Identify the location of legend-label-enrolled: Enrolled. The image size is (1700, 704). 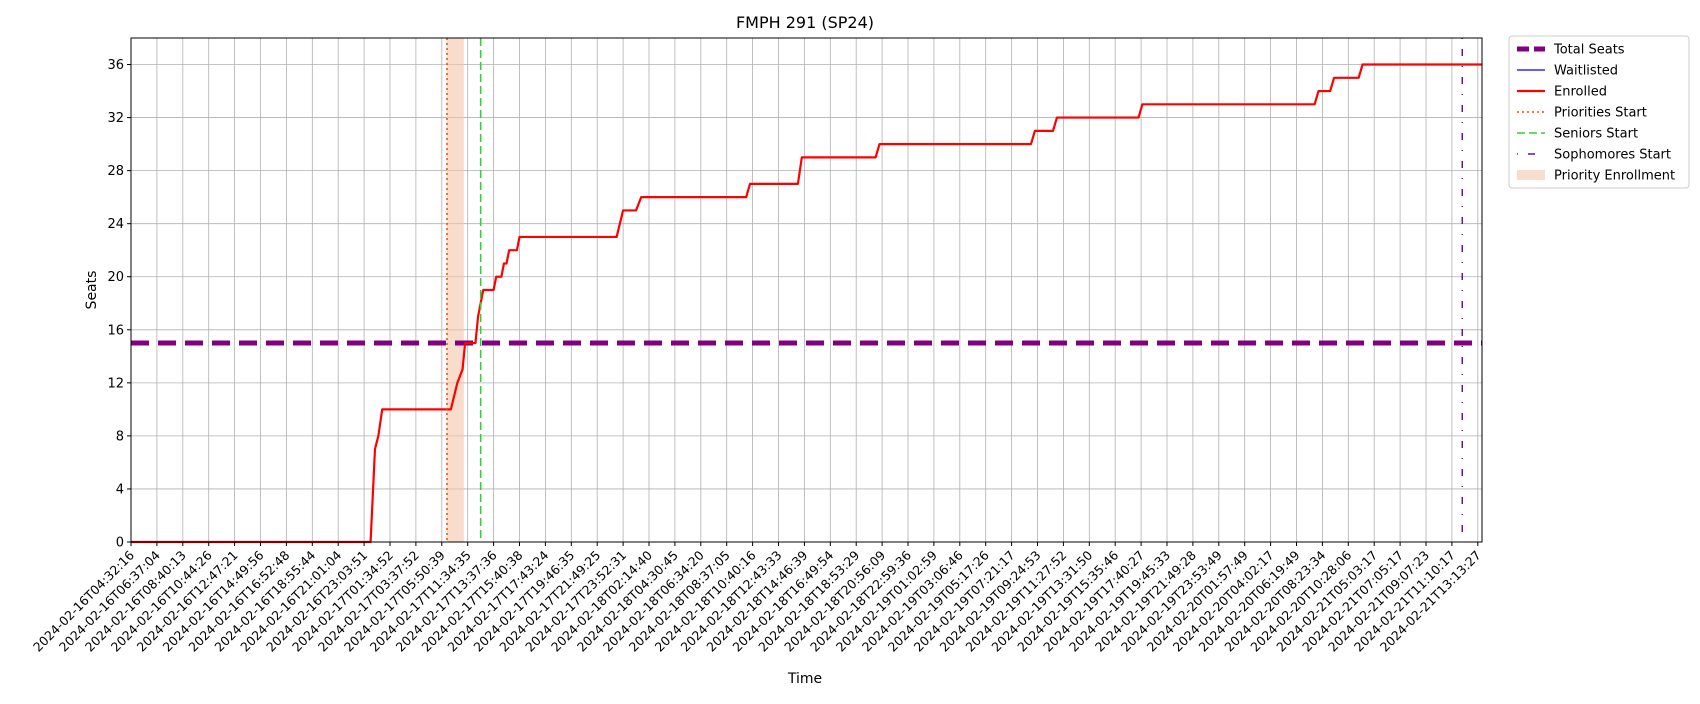
(1580, 92).